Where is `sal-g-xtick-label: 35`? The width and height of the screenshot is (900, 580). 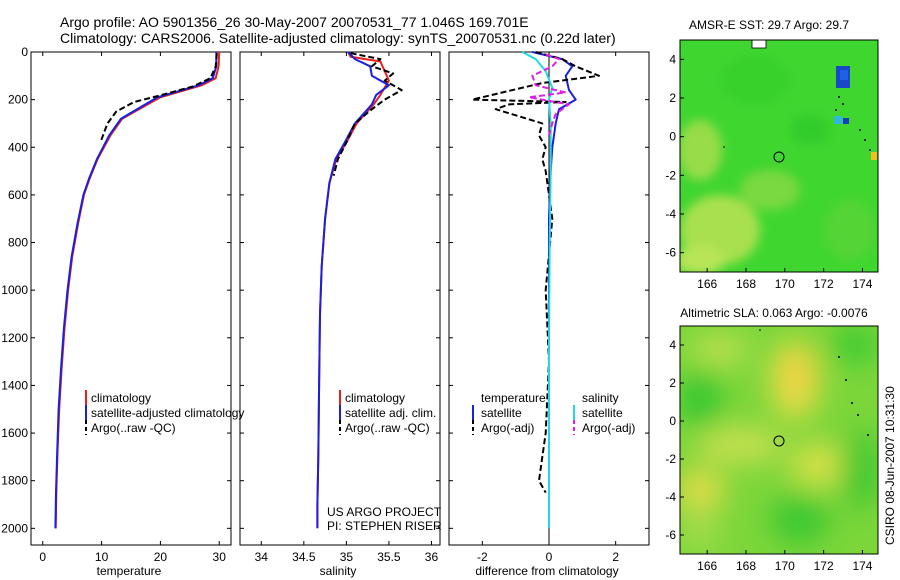
sal-g-xtick-label: 35 is located at coordinates (347, 557).